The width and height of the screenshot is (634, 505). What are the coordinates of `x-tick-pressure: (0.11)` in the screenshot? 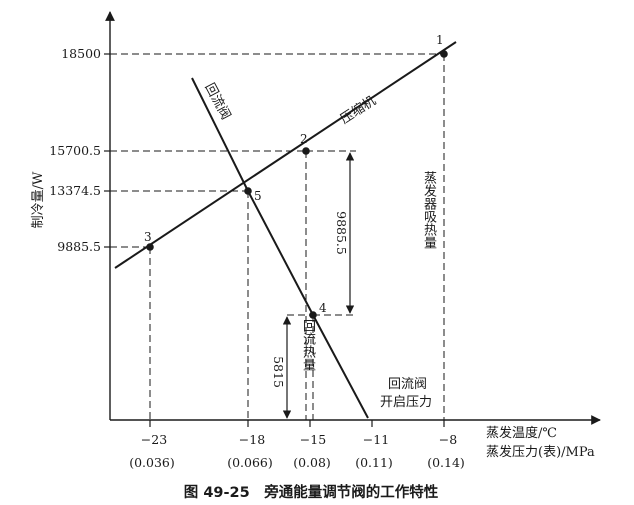 It's located at (374, 462).